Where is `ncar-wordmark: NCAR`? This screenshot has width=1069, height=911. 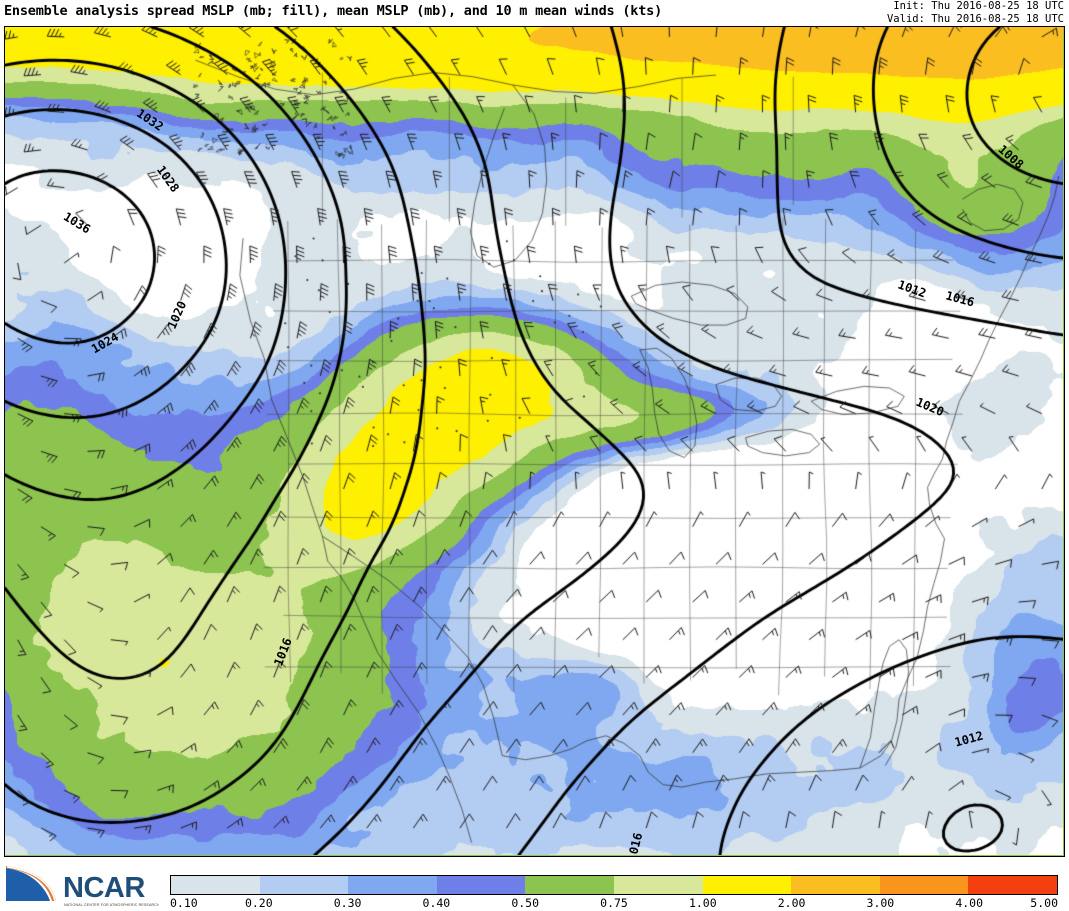 ncar-wordmark: NCAR is located at coordinates (104, 888).